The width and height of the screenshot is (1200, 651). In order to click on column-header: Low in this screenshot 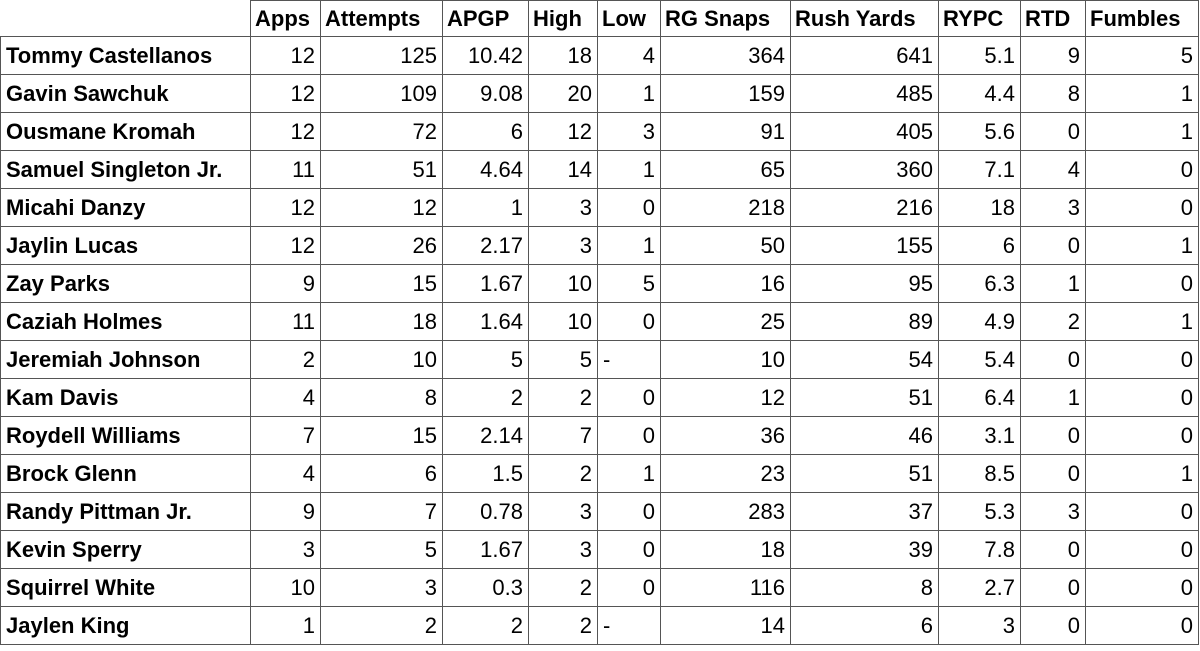, I will do `click(629, 18)`.